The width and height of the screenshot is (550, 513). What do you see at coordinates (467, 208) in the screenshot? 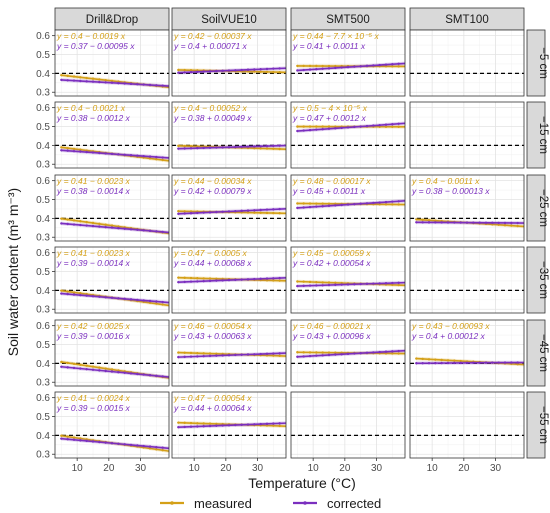
I see `panel: y = 0.4 − 0.0011 xy = 0.38 − 0.00013 x` at bounding box center [467, 208].